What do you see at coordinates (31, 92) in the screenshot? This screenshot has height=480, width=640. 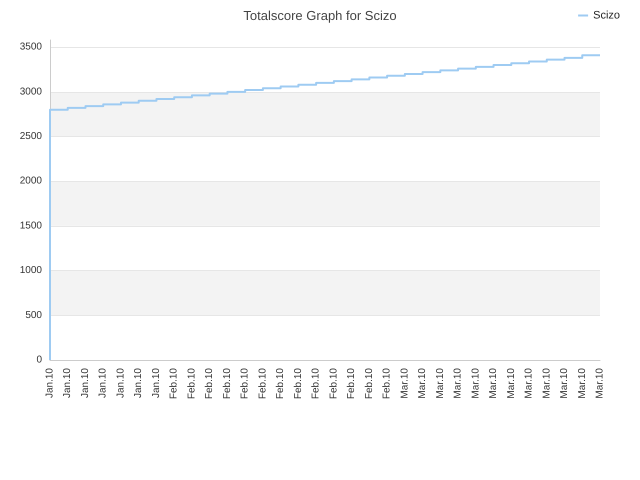 I see `y-tick-label: 3000` at bounding box center [31, 92].